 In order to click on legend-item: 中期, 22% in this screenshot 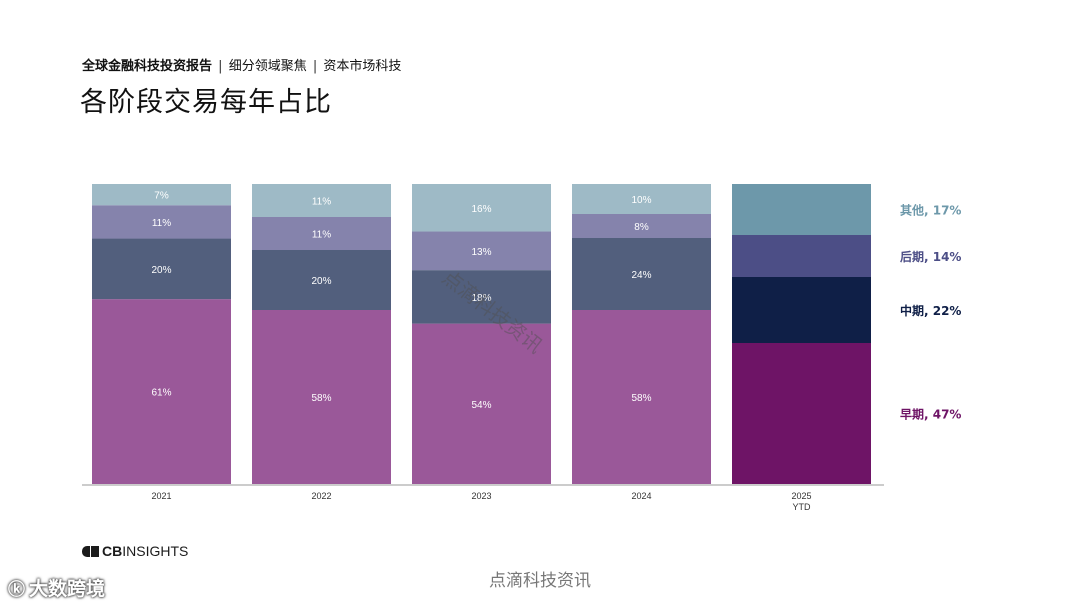, I will do `click(930, 310)`.